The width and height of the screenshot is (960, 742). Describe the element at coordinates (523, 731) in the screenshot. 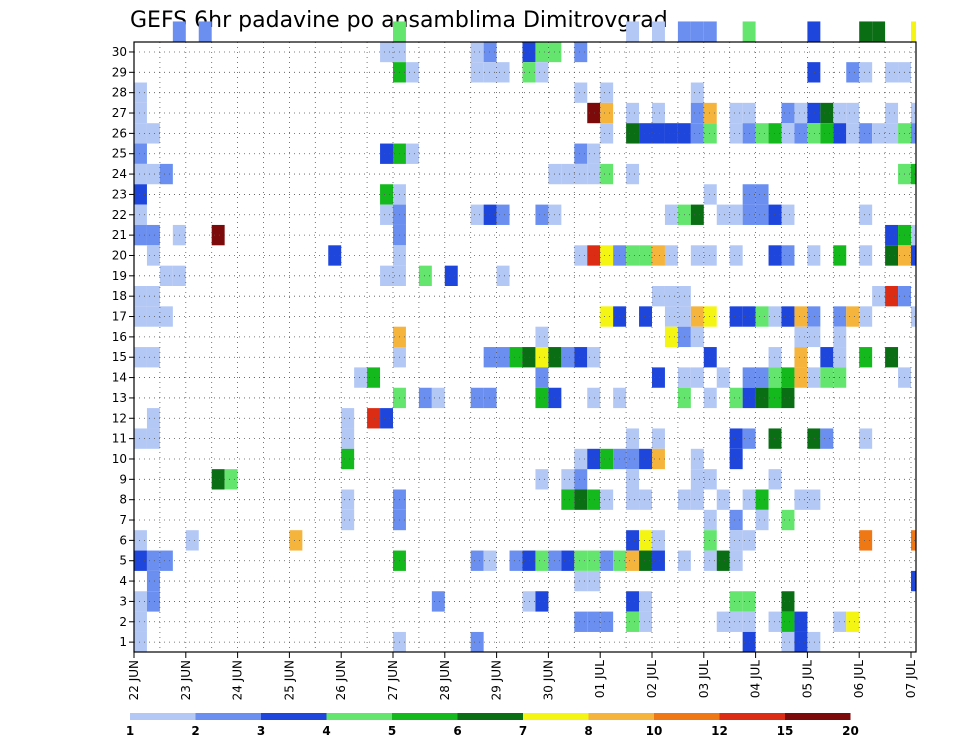

I see `colorbar-label: 7` at that location.